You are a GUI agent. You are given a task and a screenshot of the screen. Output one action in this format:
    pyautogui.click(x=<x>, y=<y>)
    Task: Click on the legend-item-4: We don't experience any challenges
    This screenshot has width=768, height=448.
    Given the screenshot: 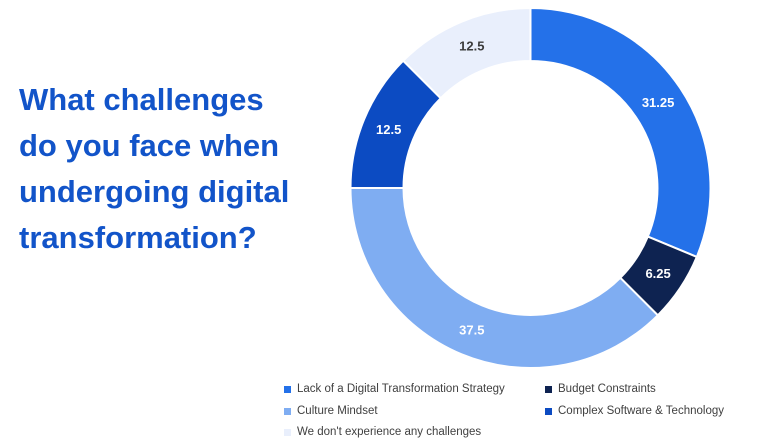 What is the action you would take?
    pyautogui.click(x=414, y=432)
    